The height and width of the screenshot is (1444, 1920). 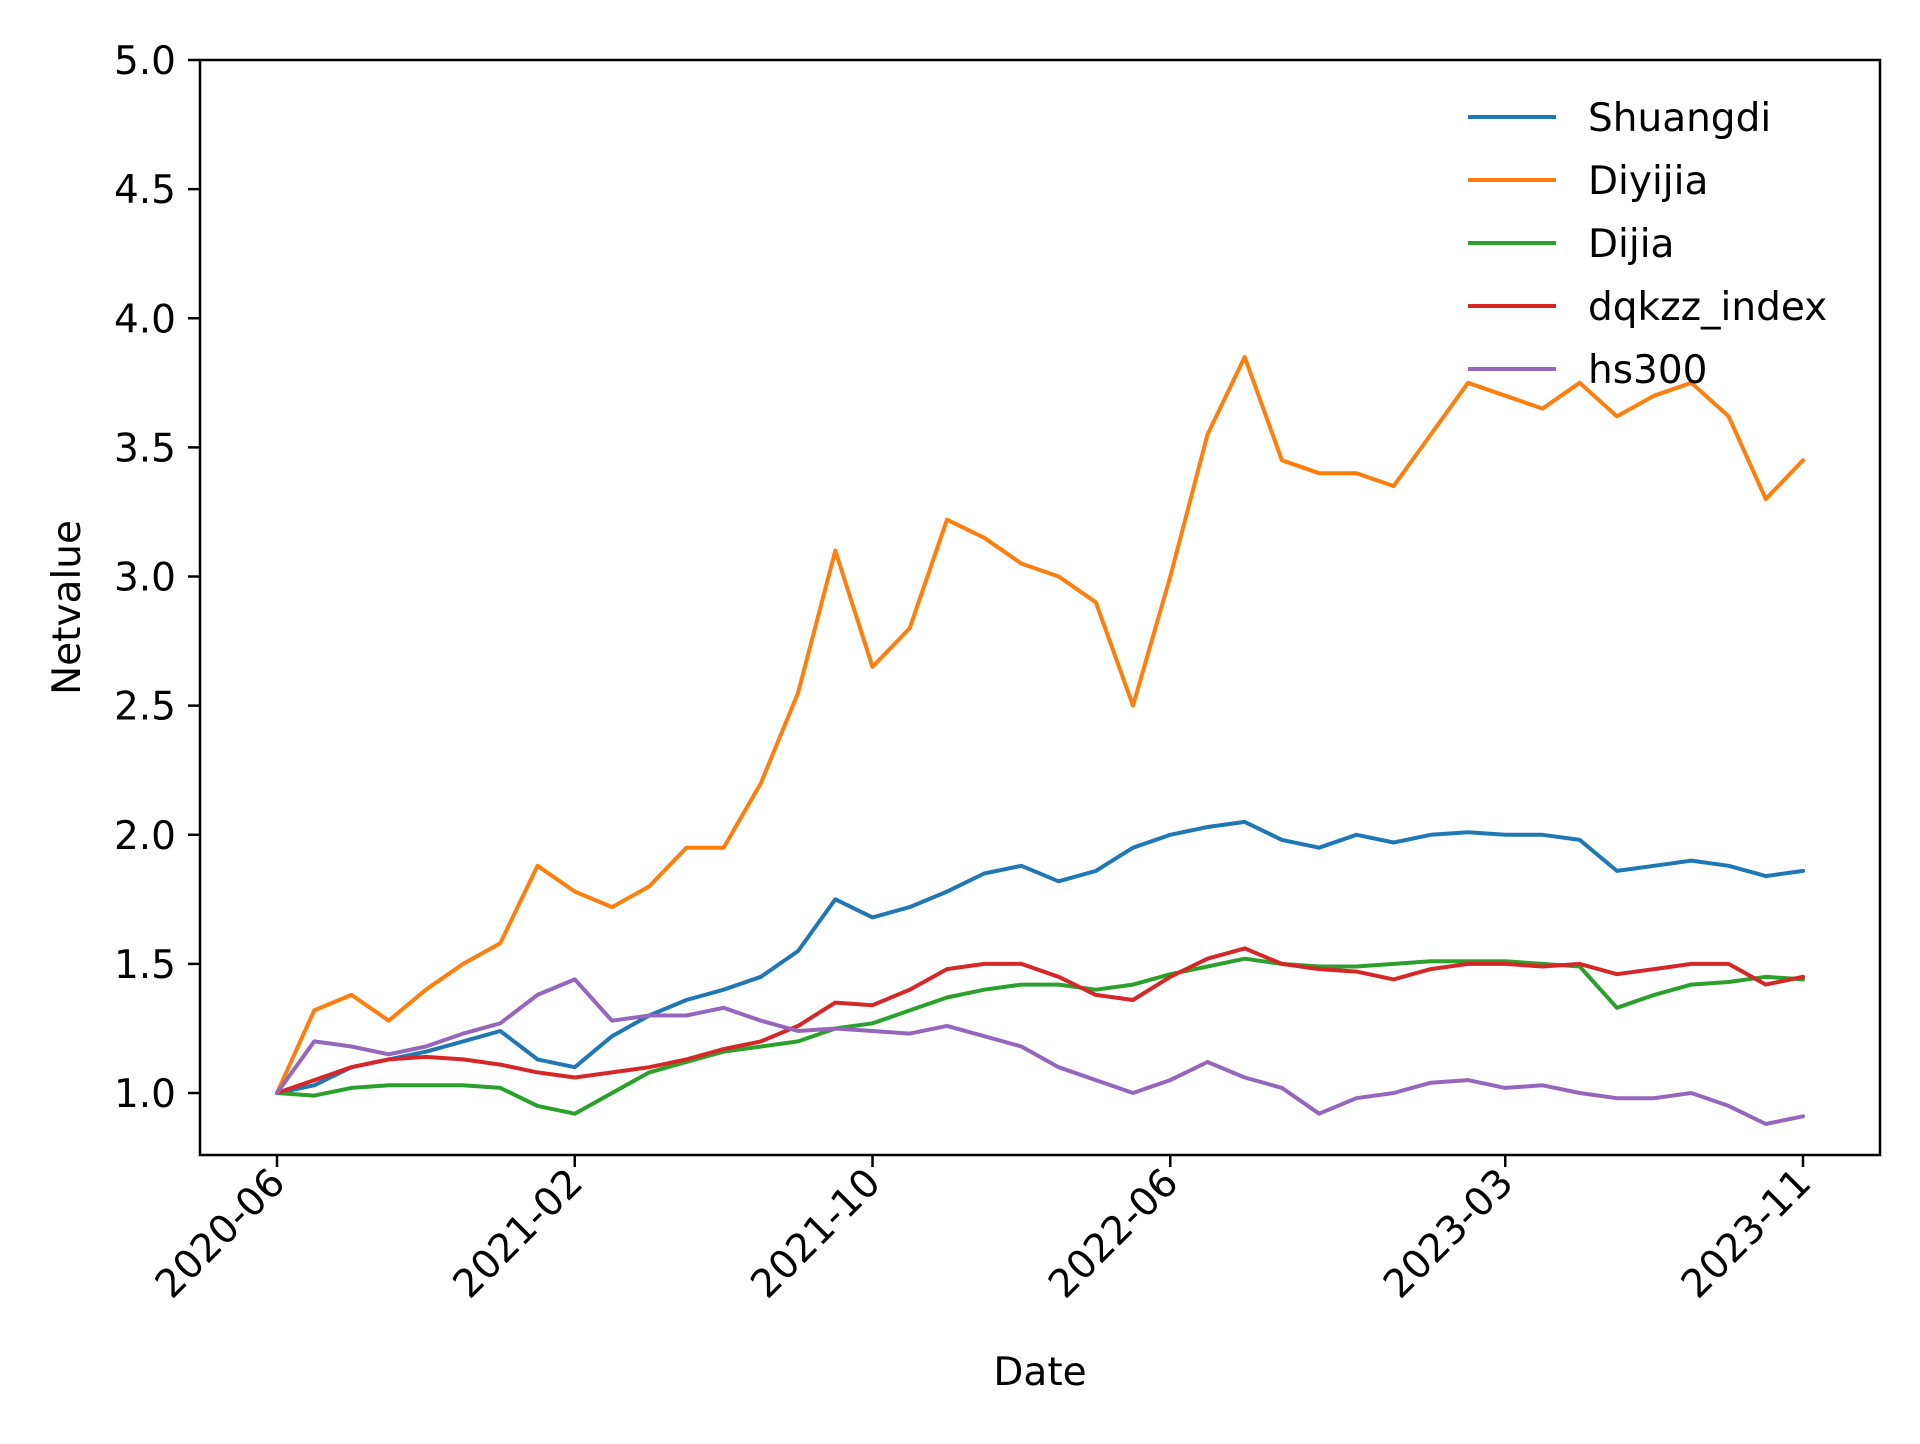 I want to click on legend-label: hs300, so click(x=1647, y=370).